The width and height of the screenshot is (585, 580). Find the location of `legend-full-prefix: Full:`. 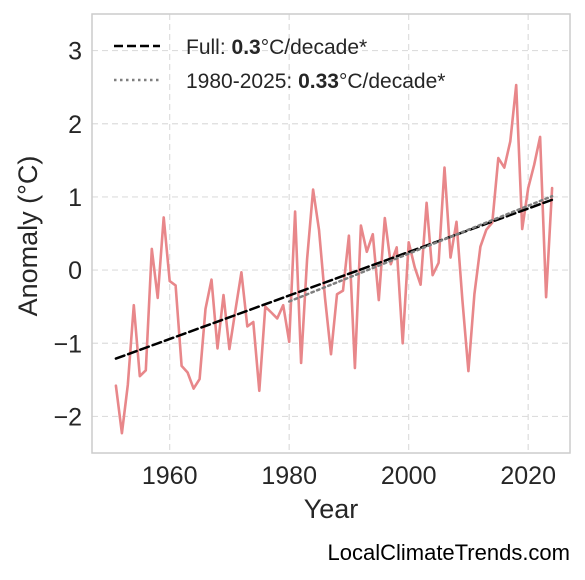

legend-full-prefix: Full: is located at coordinates (209, 47).